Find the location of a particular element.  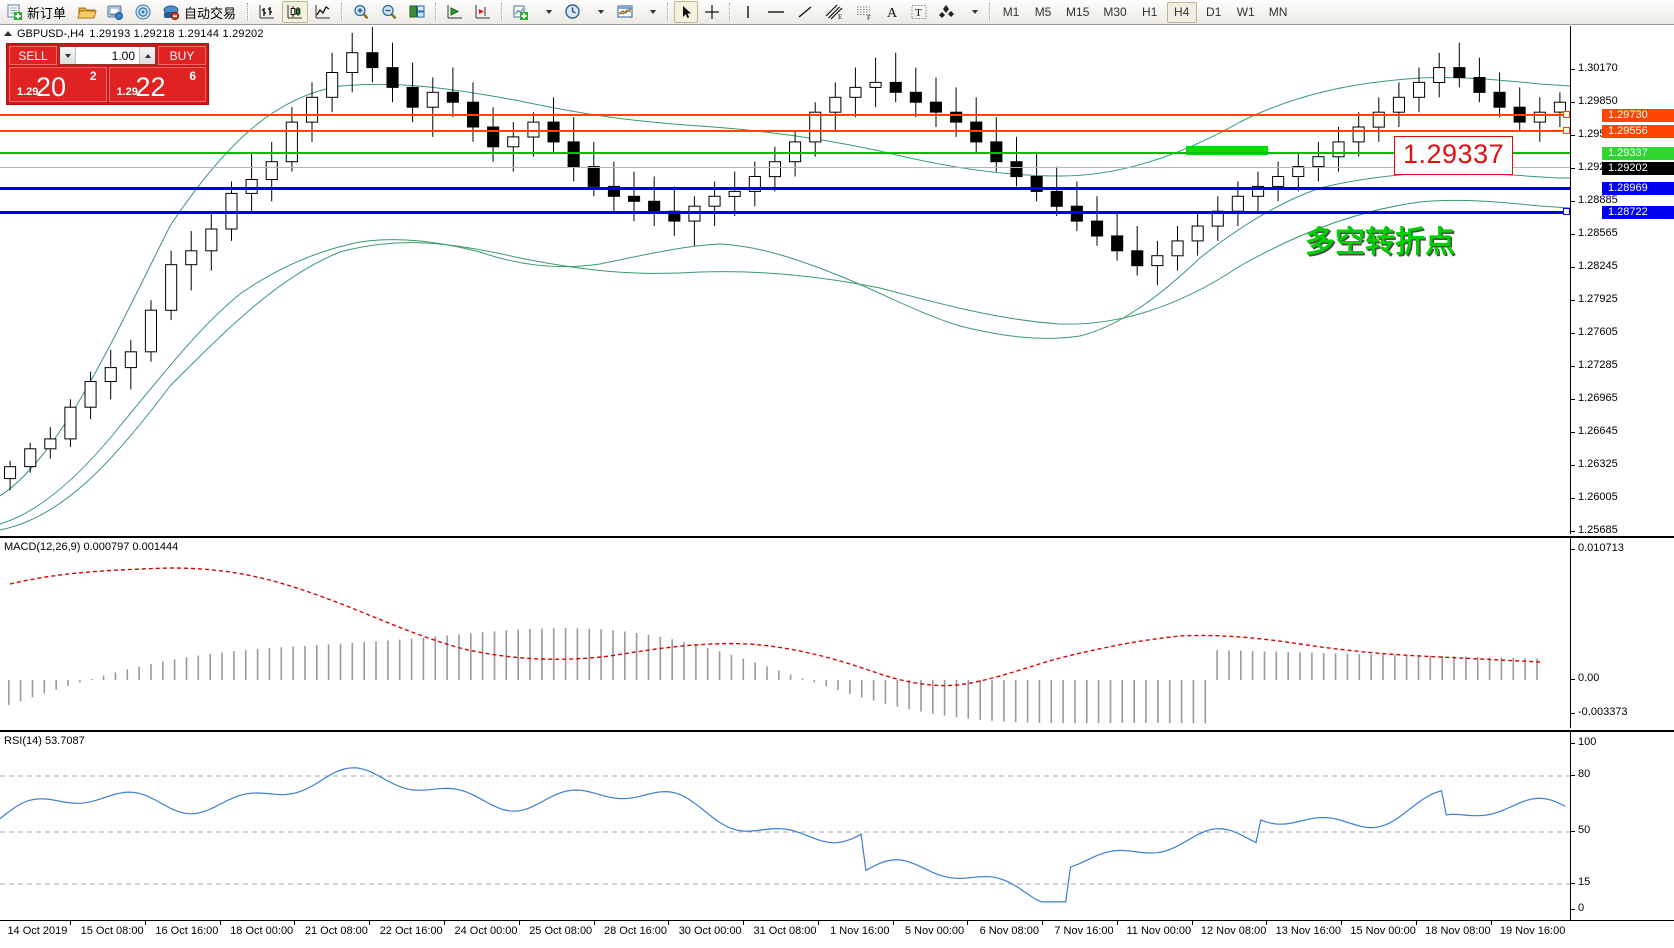

tile-windows-button is located at coordinates (417, 12).